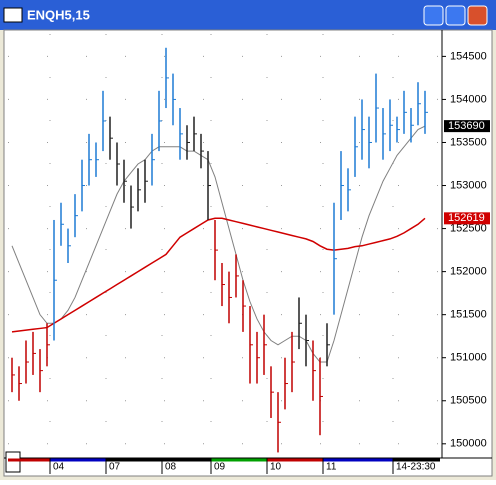  What do you see at coordinates (468, 358) in the screenshot?
I see `y-tick-label: 151000` at bounding box center [468, 358].